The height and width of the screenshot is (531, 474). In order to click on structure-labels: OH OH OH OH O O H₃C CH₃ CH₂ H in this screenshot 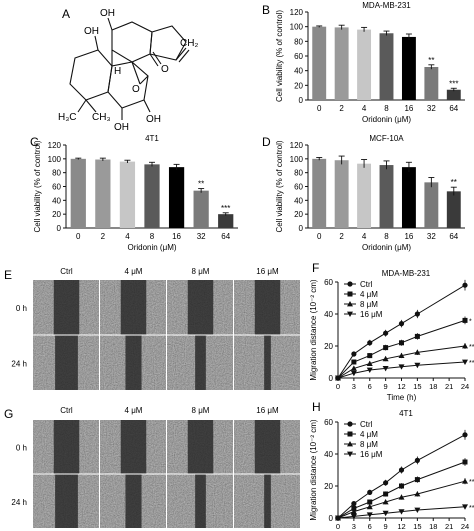, I will do `click(128, 70)`.